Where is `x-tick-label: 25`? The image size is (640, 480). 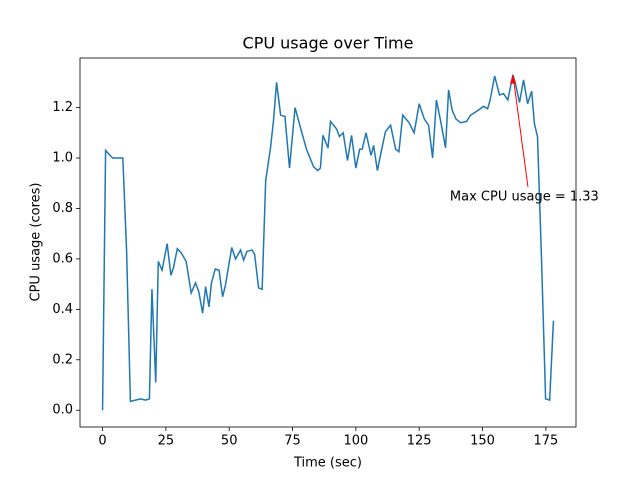
x-tick-label: 25 is located at coordinates (166, 441).